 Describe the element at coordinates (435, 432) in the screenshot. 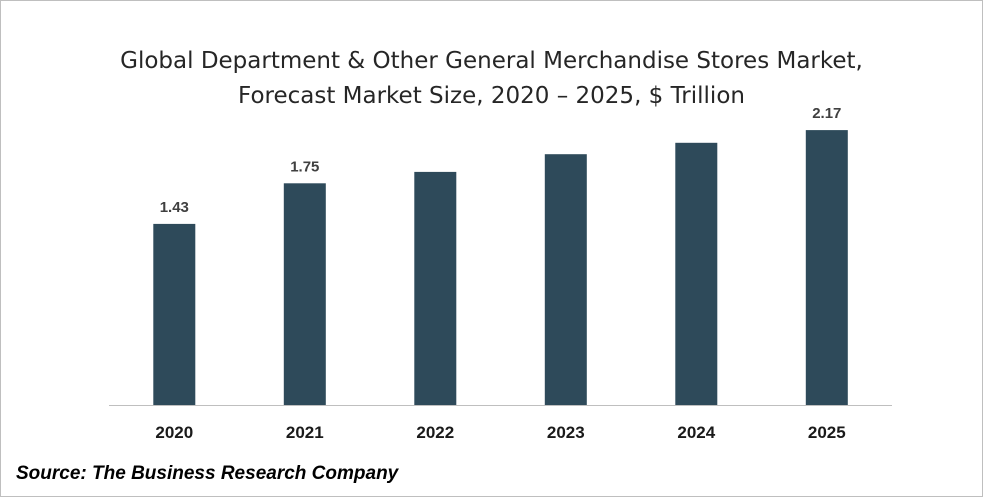

I see `x-tick-label-2022: 2022` at that location.